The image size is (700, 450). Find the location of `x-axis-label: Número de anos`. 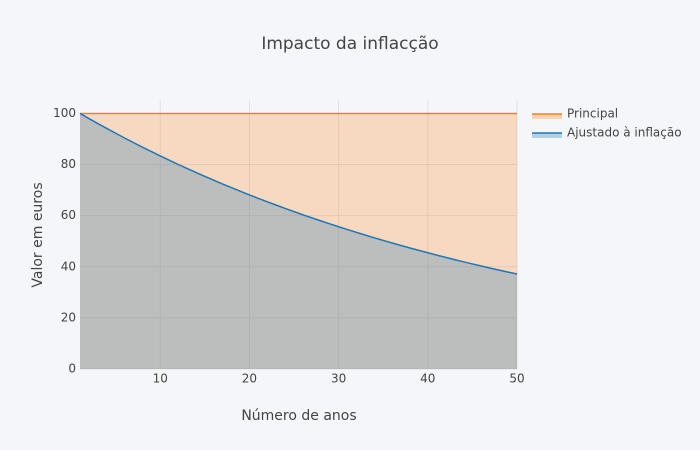

x-axis-label: Número de anos is located at coordinates (298, 416).